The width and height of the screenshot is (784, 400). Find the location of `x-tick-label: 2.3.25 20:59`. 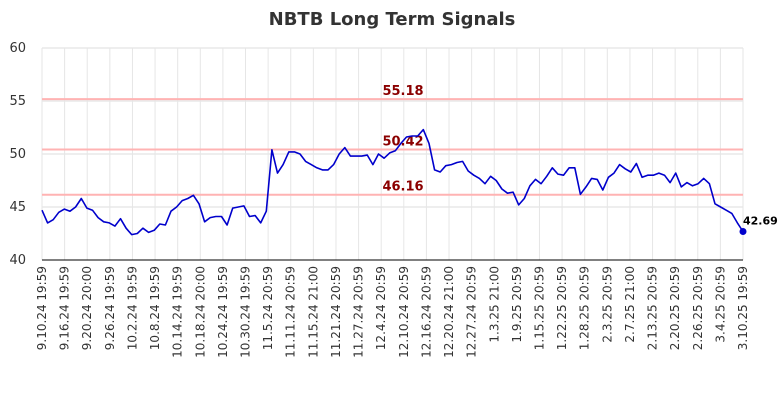

x-tick-label: 2.3.25 20:59 is located at coordinates (607, 304).